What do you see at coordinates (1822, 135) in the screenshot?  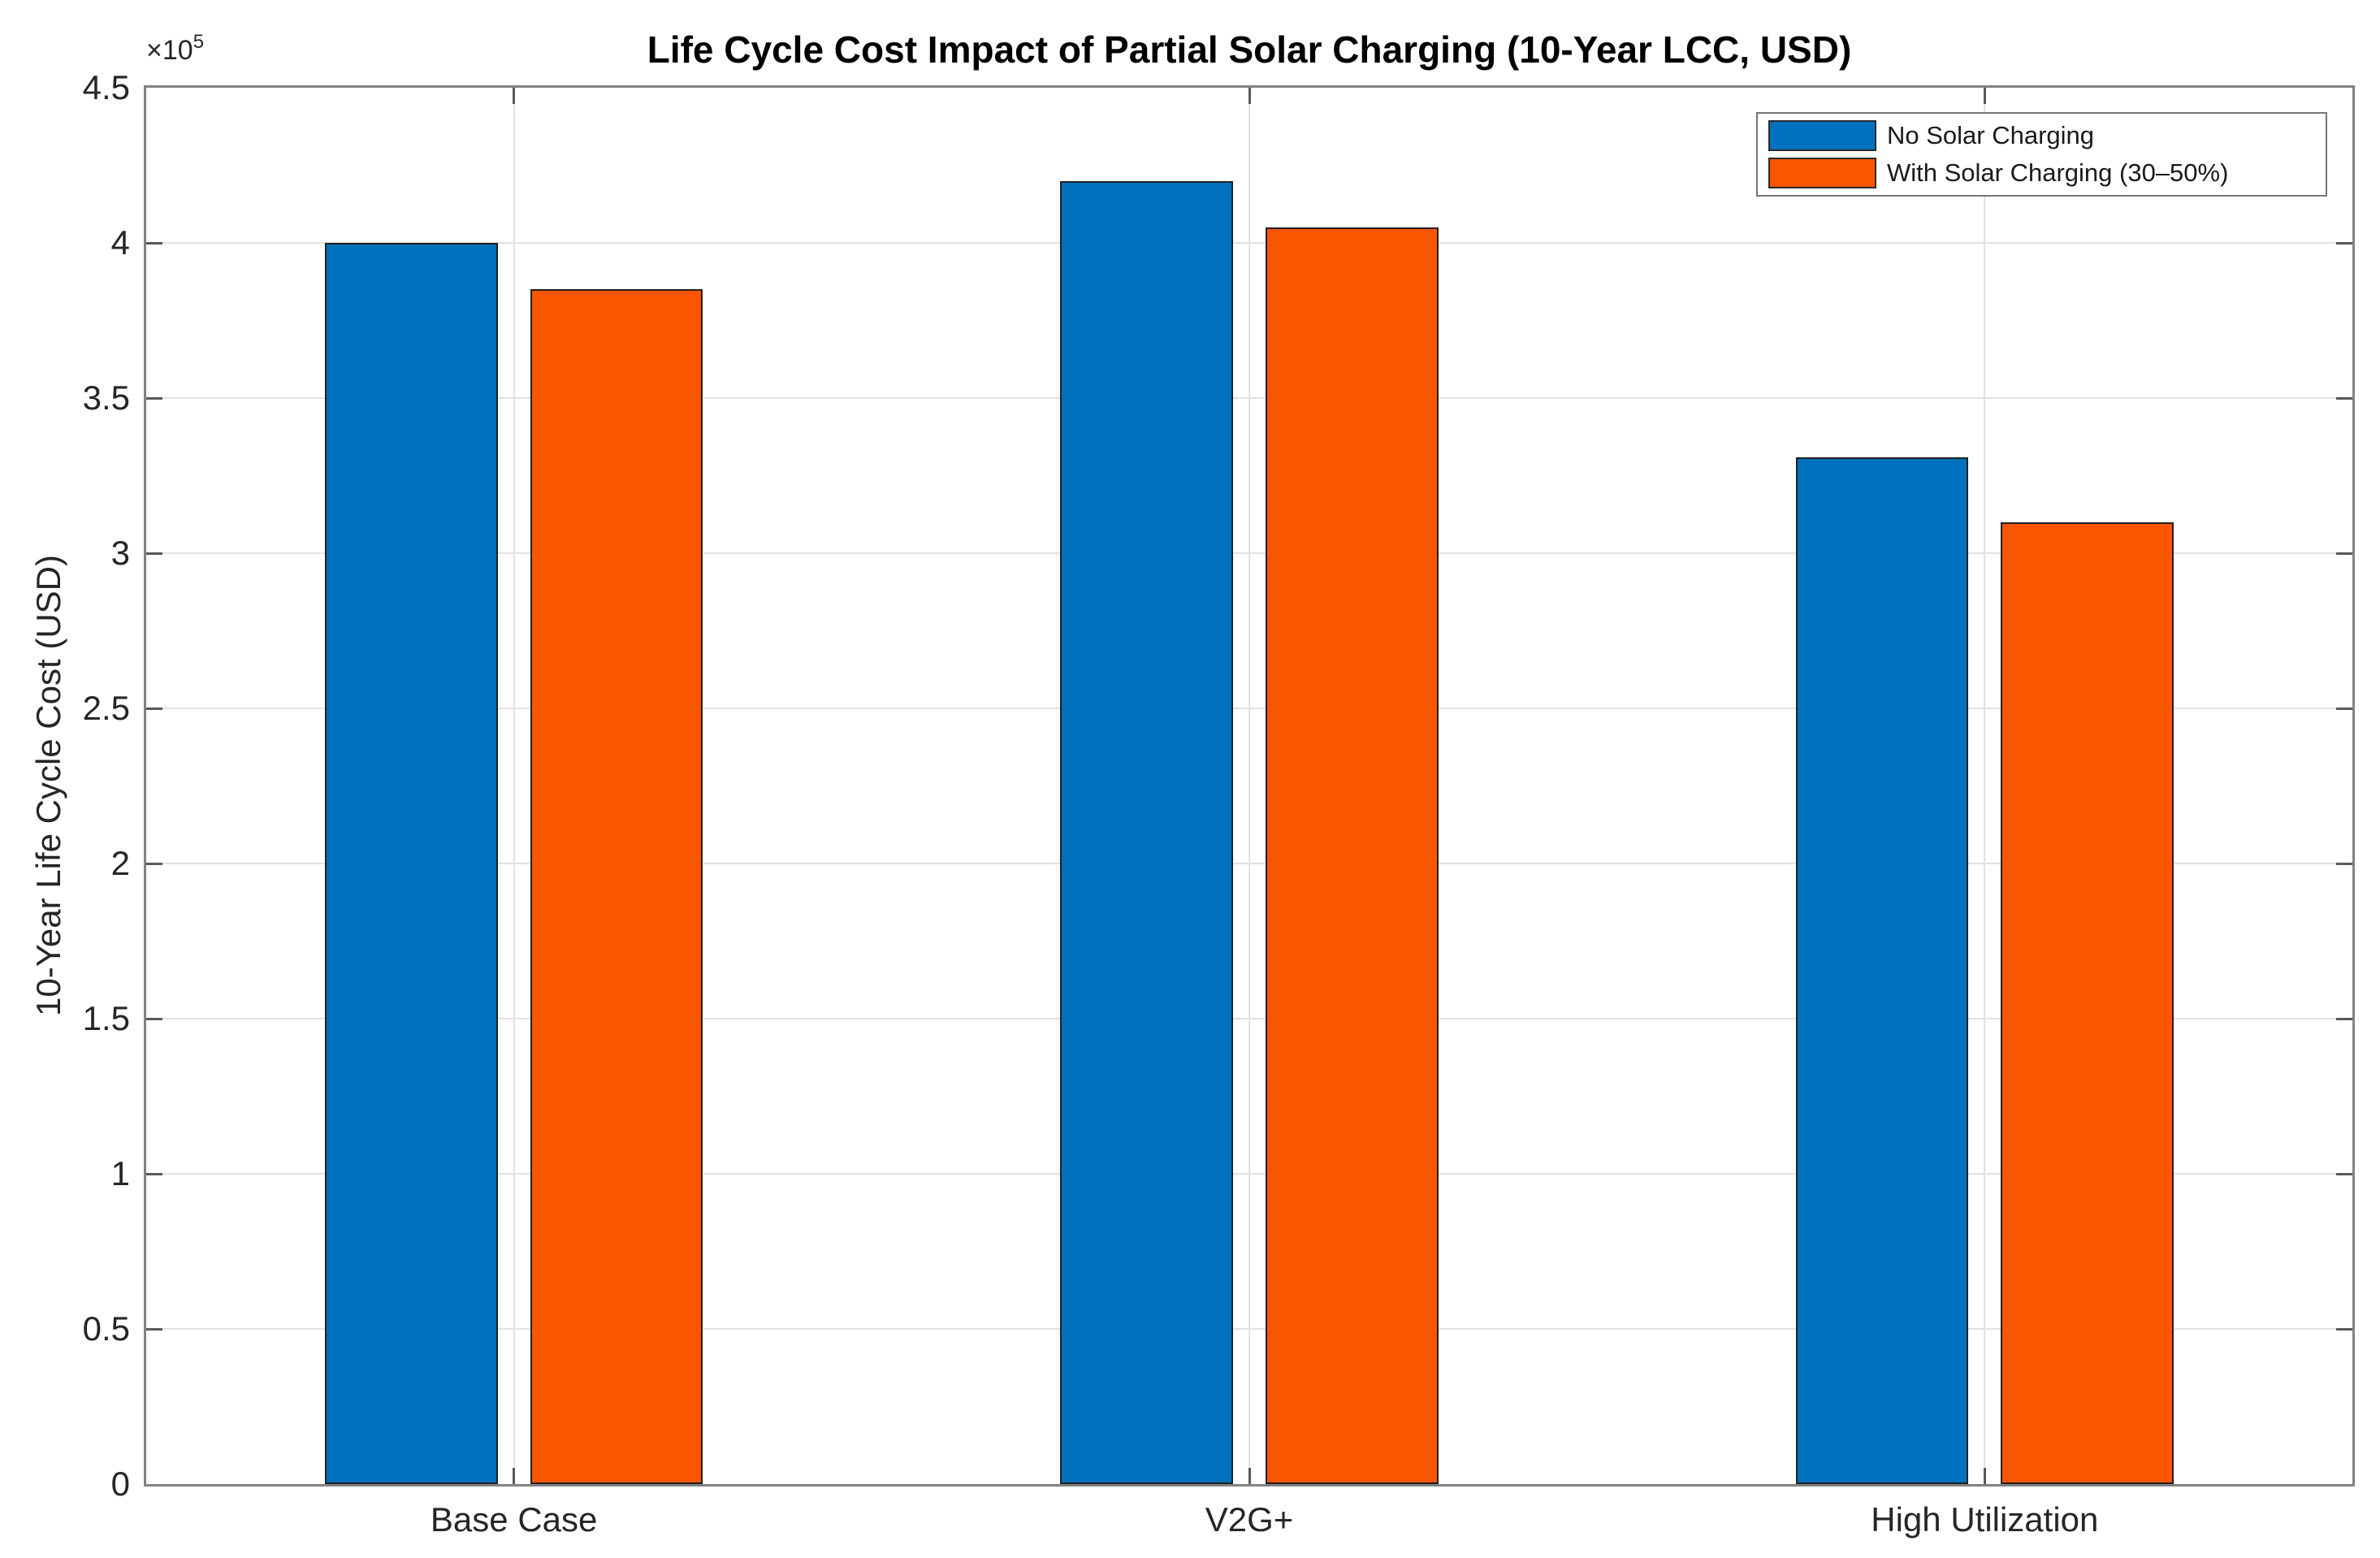 I see `legend-swatch-no-solar` at bounding box center [1822, 135].